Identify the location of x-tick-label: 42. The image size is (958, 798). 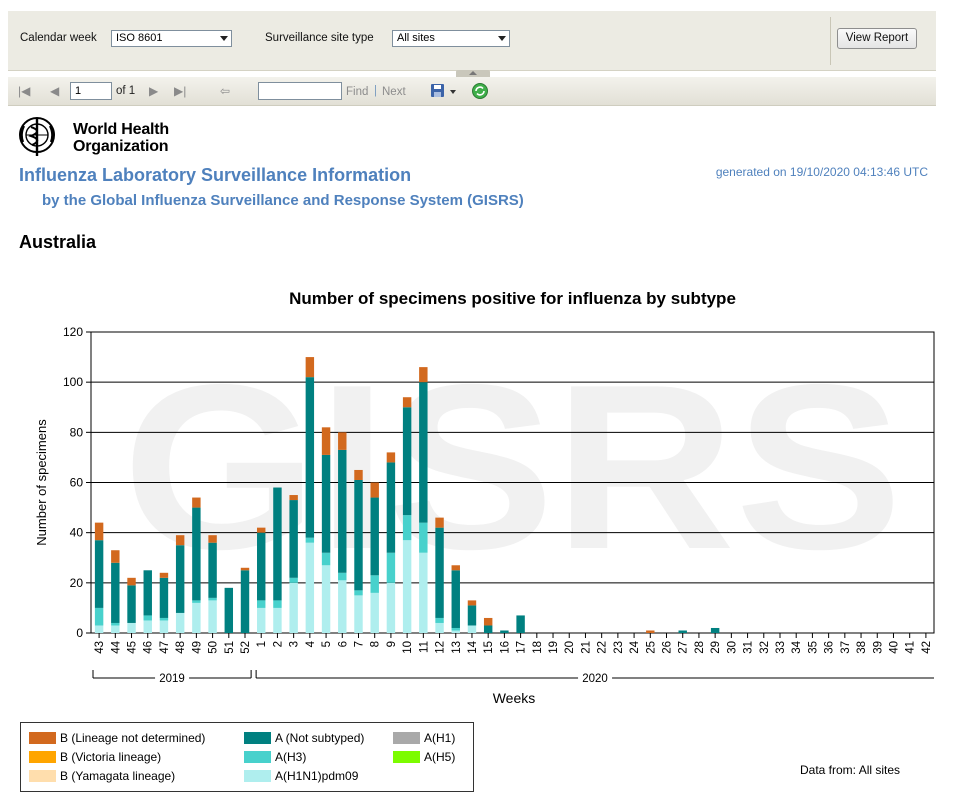
(927, 647).